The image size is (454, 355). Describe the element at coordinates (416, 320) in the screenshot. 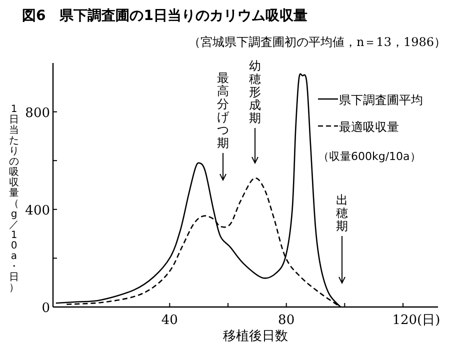

I see `x-tick-label: 120(日)` at that location.